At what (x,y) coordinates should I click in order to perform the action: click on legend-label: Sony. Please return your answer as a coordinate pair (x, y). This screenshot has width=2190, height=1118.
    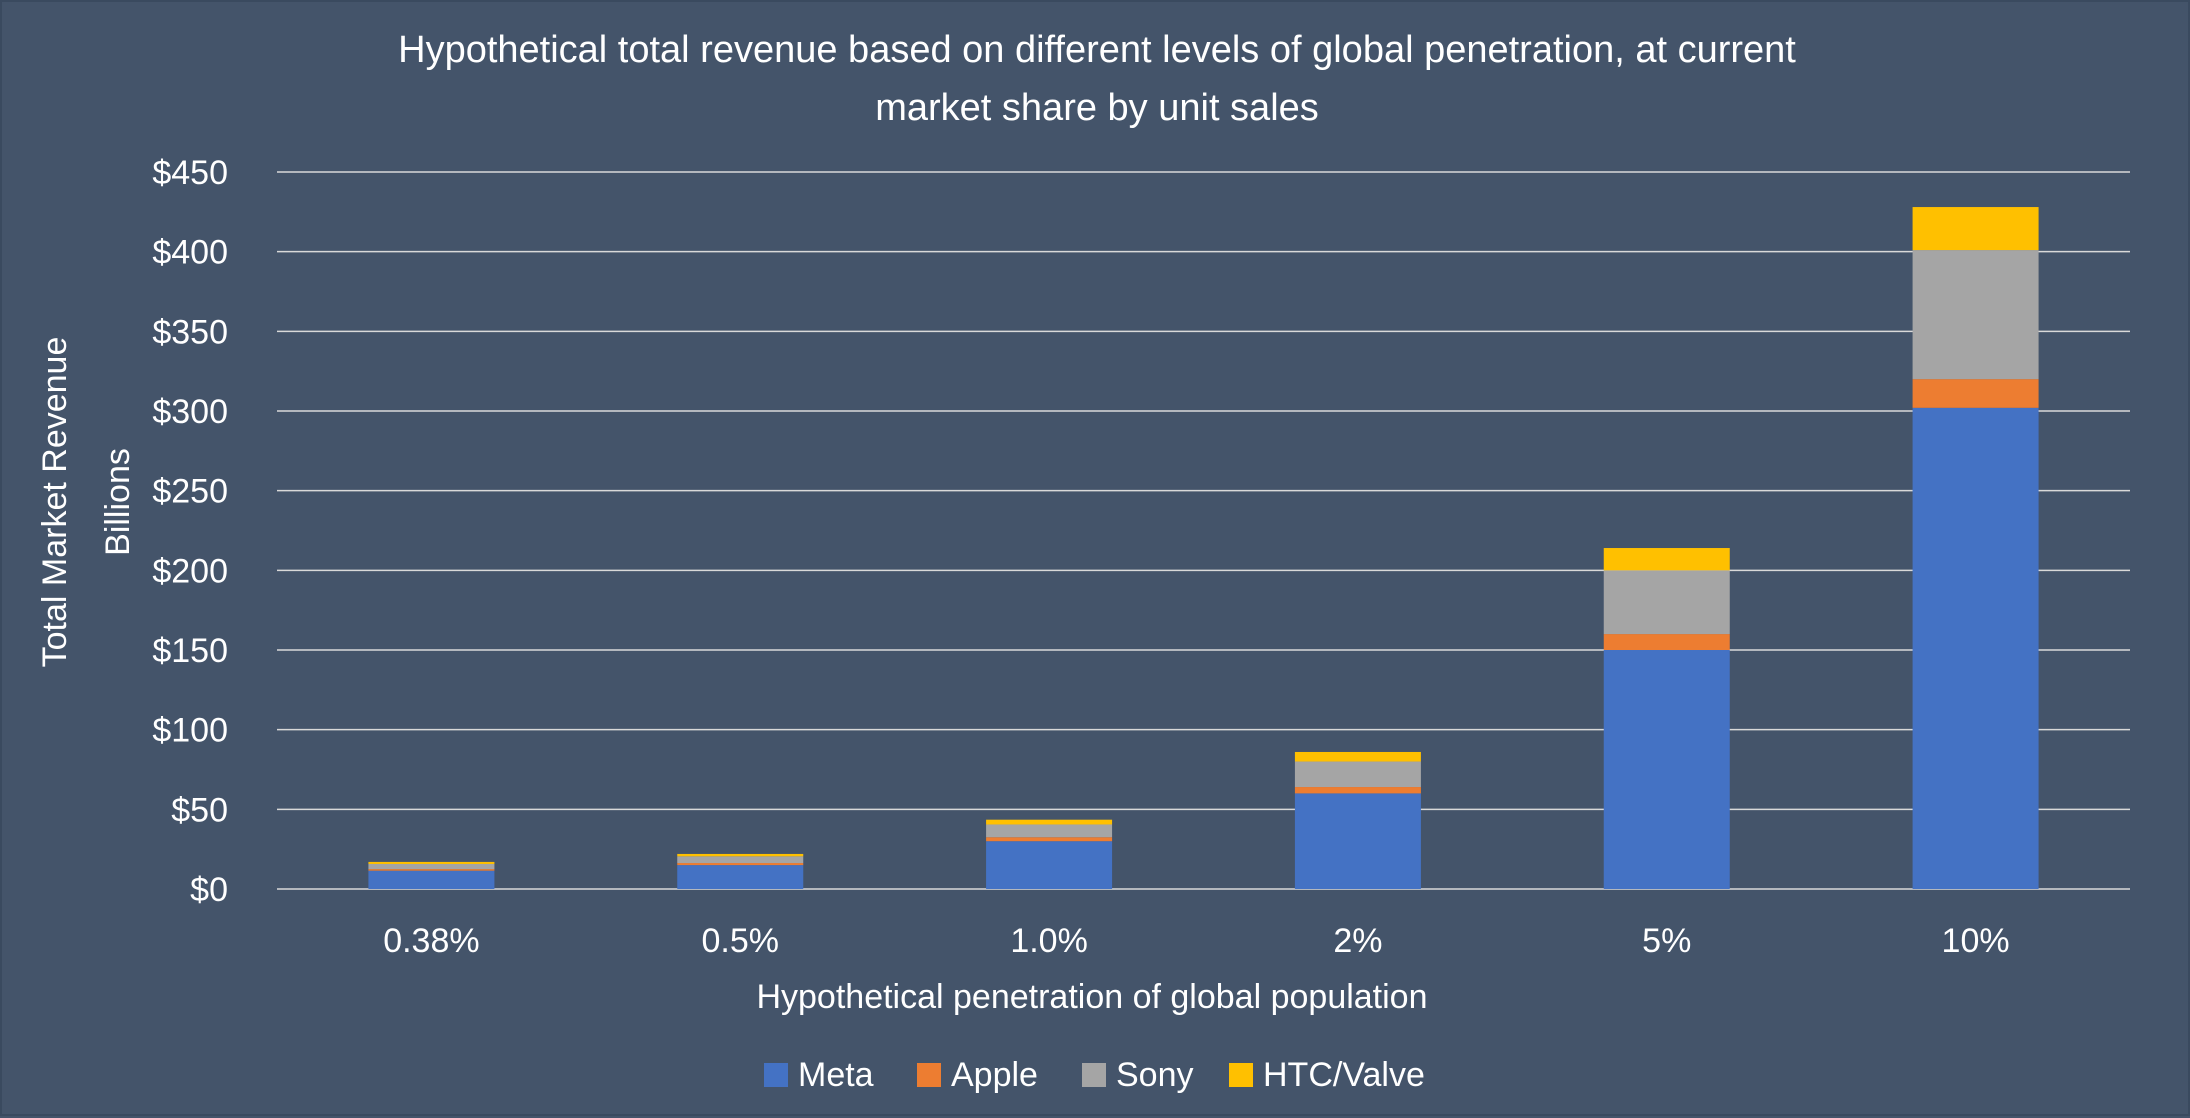
    Looking at the image, I should click on (1155, 1075).